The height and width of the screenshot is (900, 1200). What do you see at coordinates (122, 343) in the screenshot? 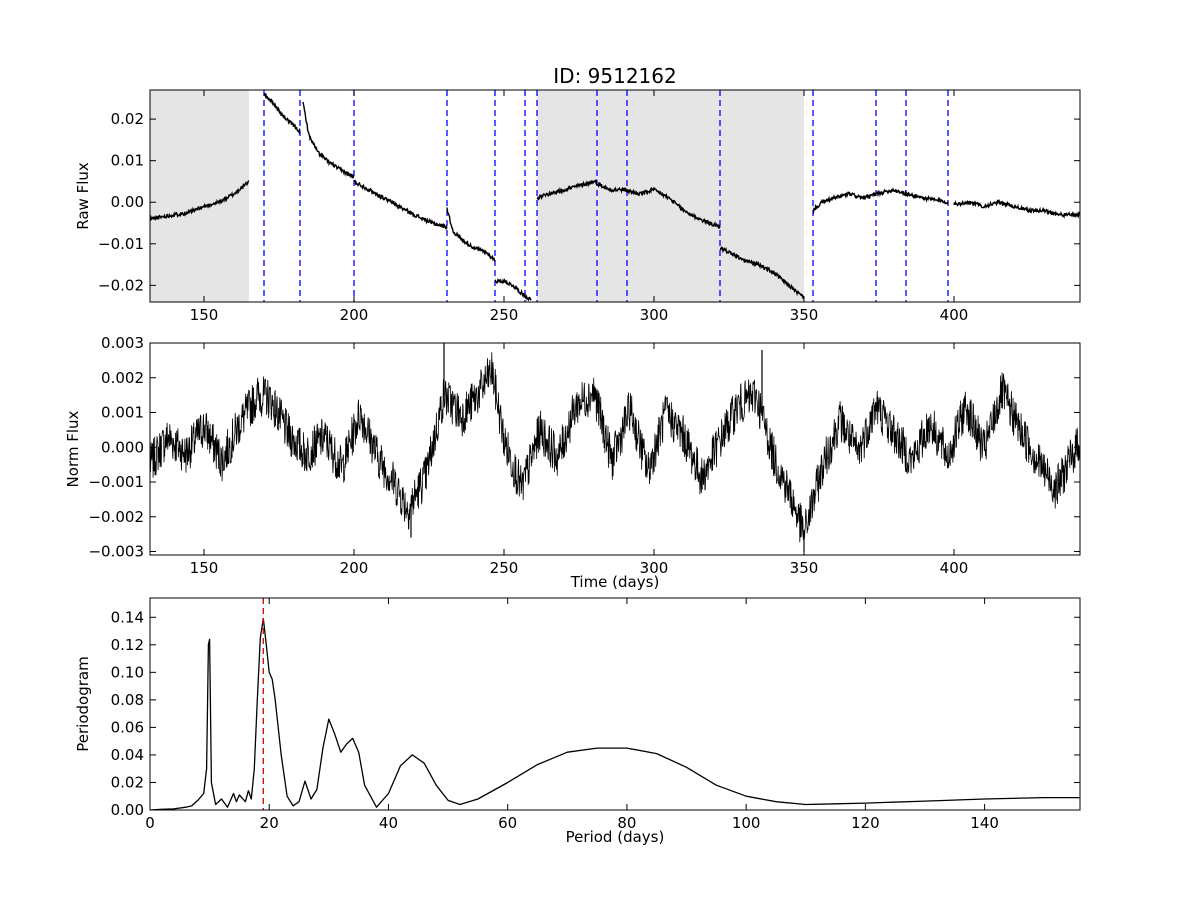
I see `norm-flux-y-tick-label: 0.003` at bounding box center [122, 343].